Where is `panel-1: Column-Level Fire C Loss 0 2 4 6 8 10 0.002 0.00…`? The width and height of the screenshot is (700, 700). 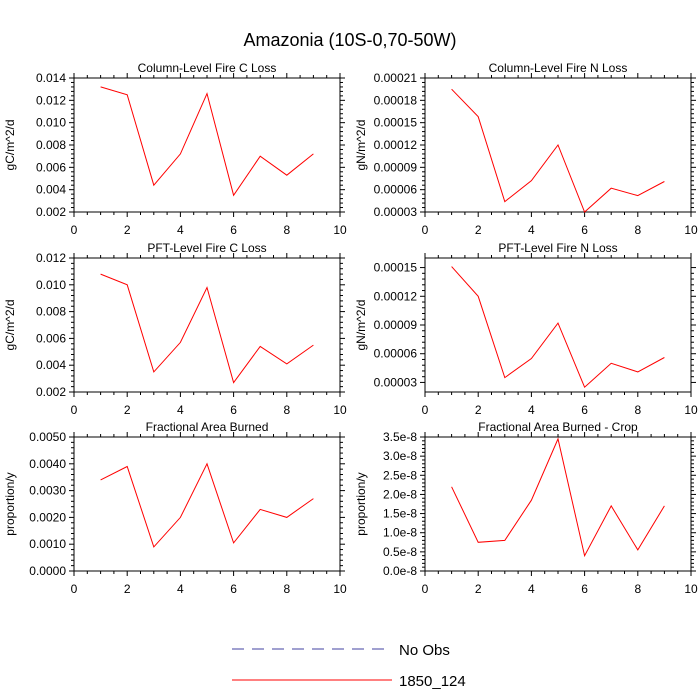
panel-1: Column-Level Fire C Loss 0 2 4 6 8 10 0.002 0.00… is located at coordinates (175, 149).